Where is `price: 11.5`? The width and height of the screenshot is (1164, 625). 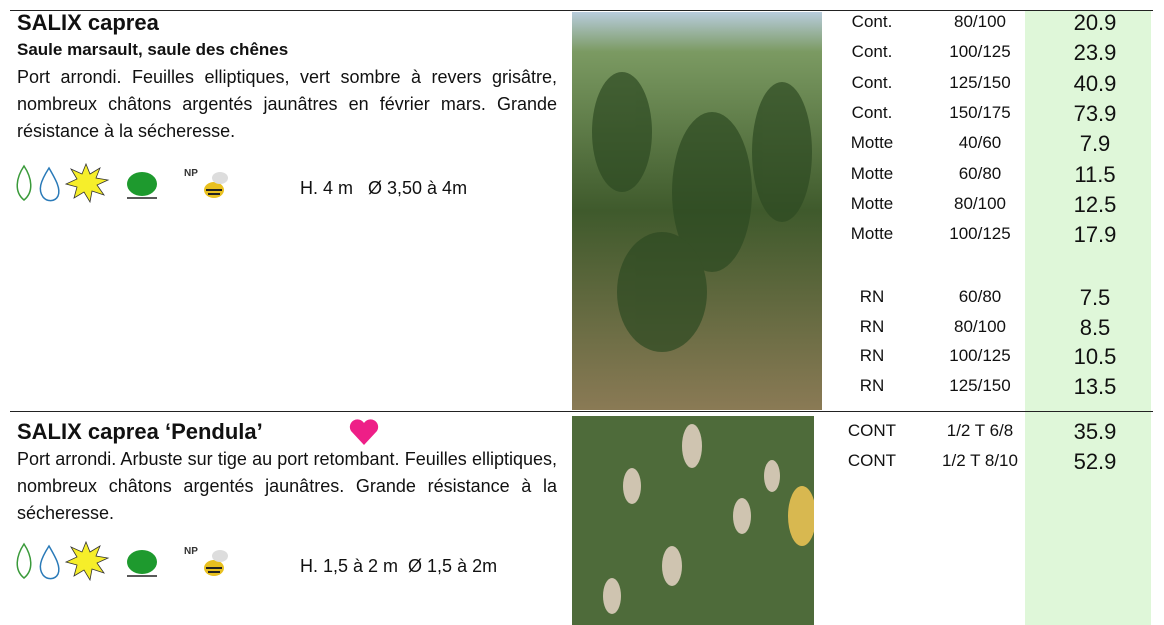 price: 11.5 is located at coordinates (1095, 174).